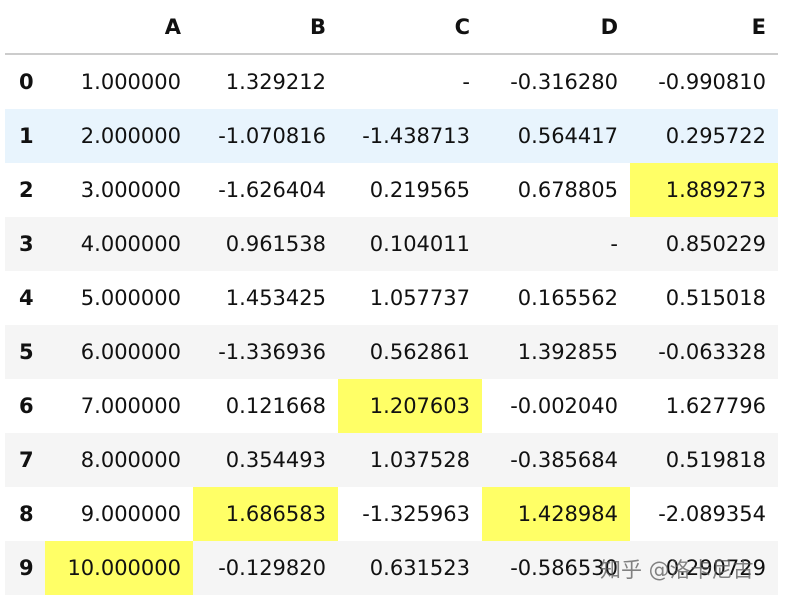 This screenshot has width=790, height=604. I want to click on table-cell: 8.000000, so click(130, 460).